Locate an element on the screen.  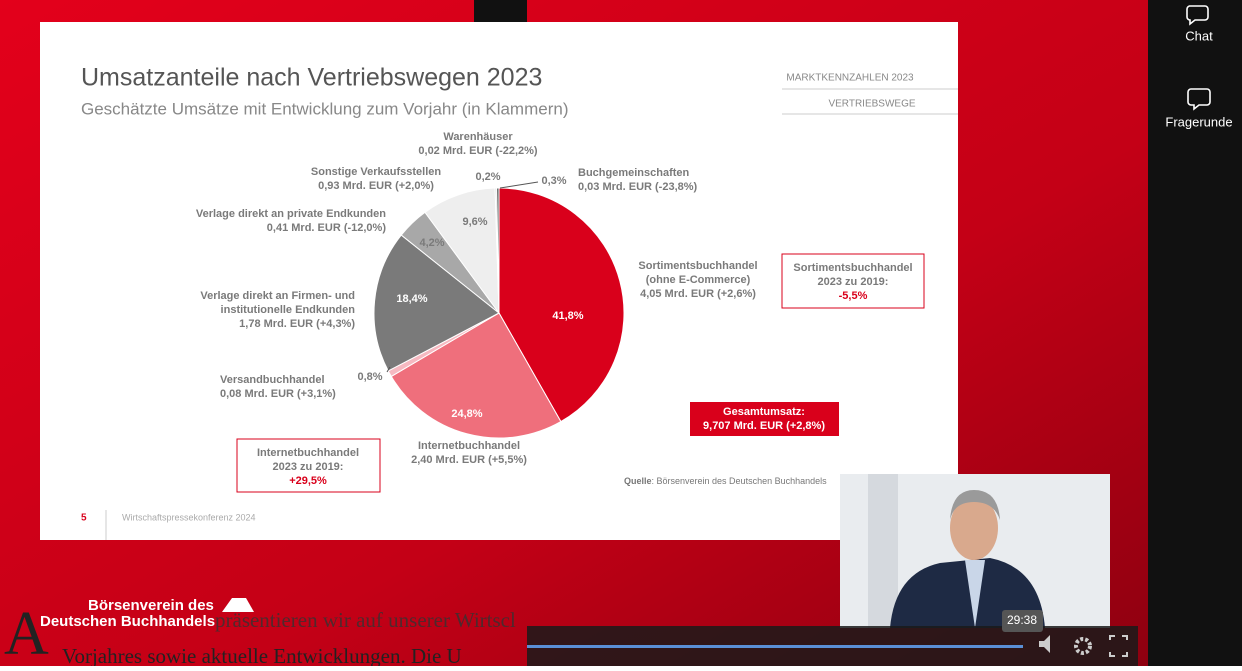
settings-button is located at coordinates (1083, 646).